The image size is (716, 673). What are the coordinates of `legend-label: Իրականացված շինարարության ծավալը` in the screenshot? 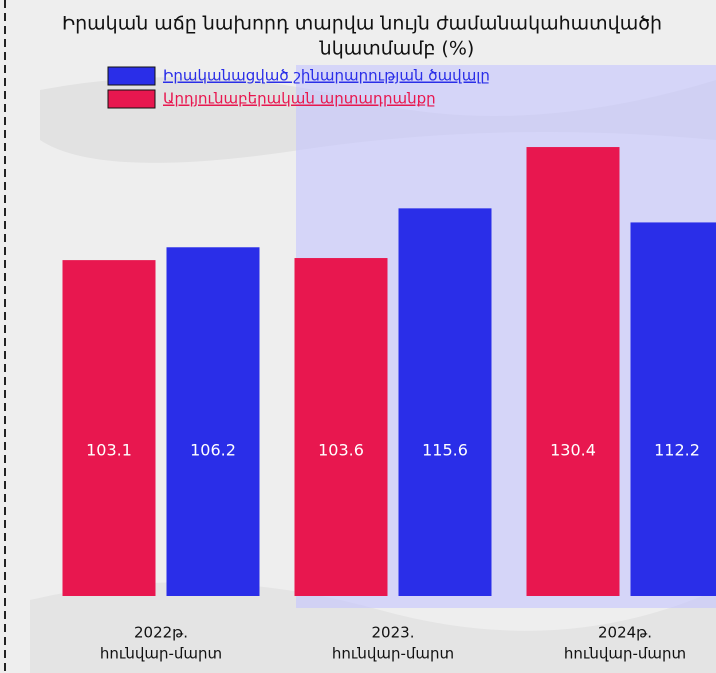 It's located at (326, 76).